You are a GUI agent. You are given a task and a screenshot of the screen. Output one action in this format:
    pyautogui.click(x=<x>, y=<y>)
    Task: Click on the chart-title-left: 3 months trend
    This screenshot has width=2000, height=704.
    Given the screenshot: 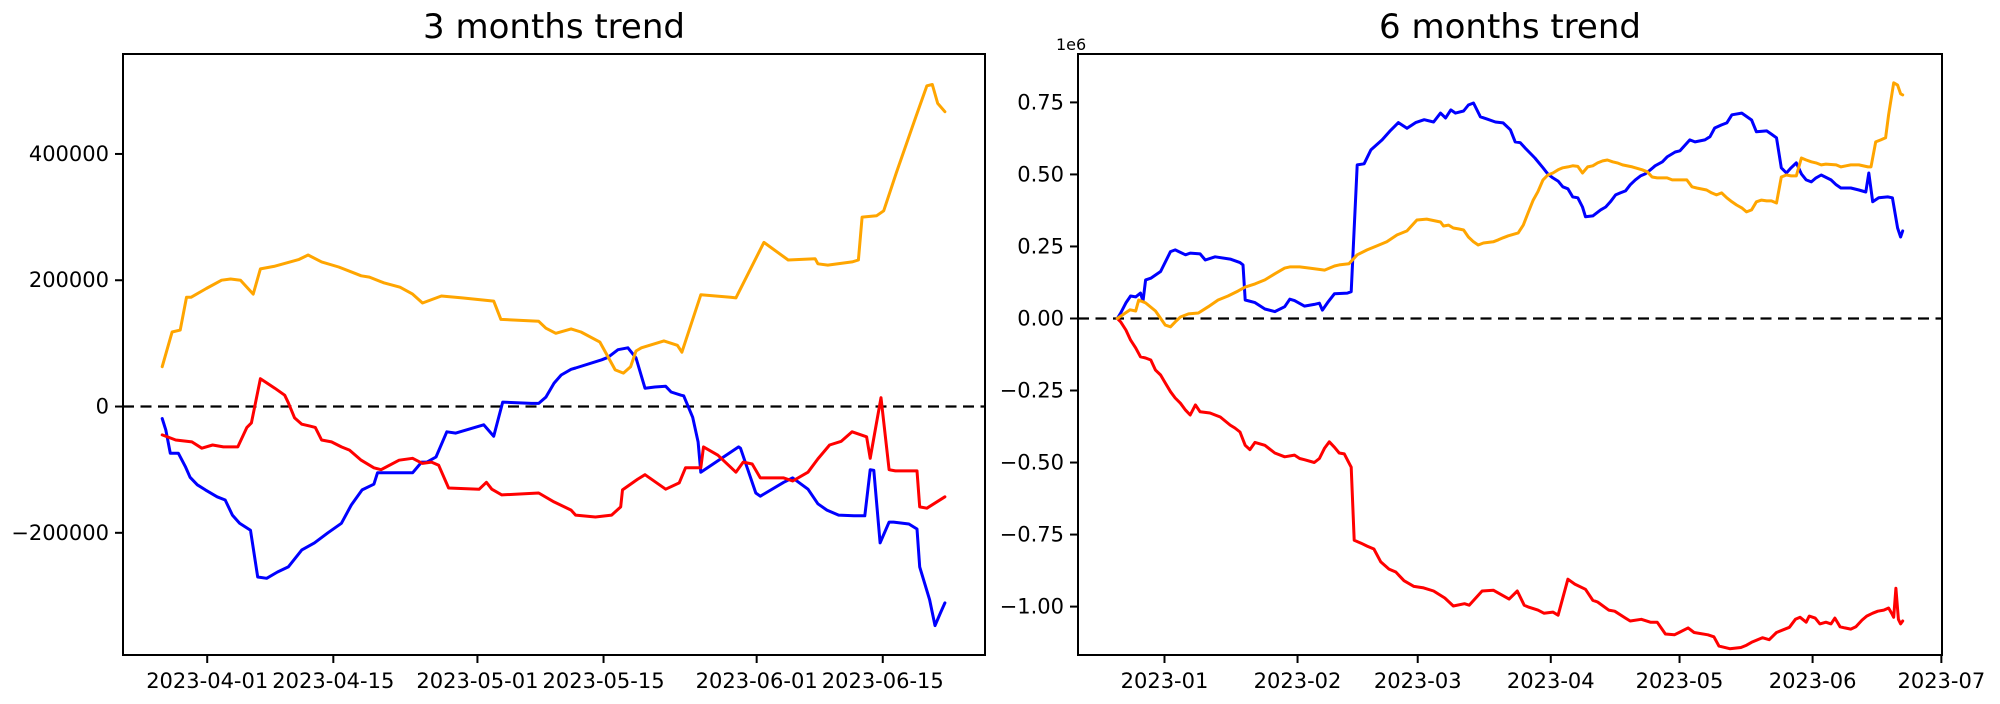 What is the action you would take?
    pyautogui.click(x=554, y=27)
    